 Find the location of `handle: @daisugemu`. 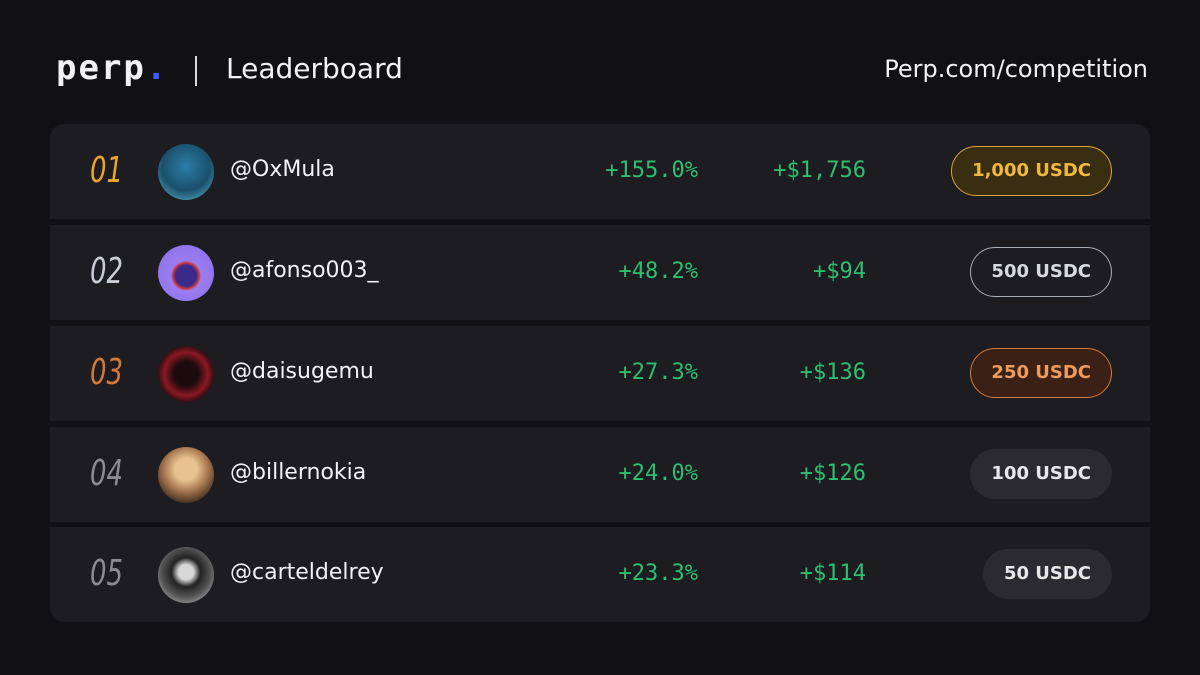

handle: @daisugemu is located at coordinates (302, 371).